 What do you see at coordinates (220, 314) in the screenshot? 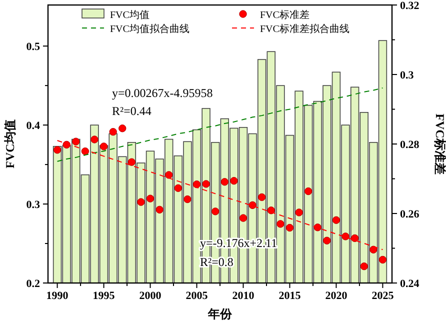
I see `x-axis-title: 年份` at bounding box center [220, 314].